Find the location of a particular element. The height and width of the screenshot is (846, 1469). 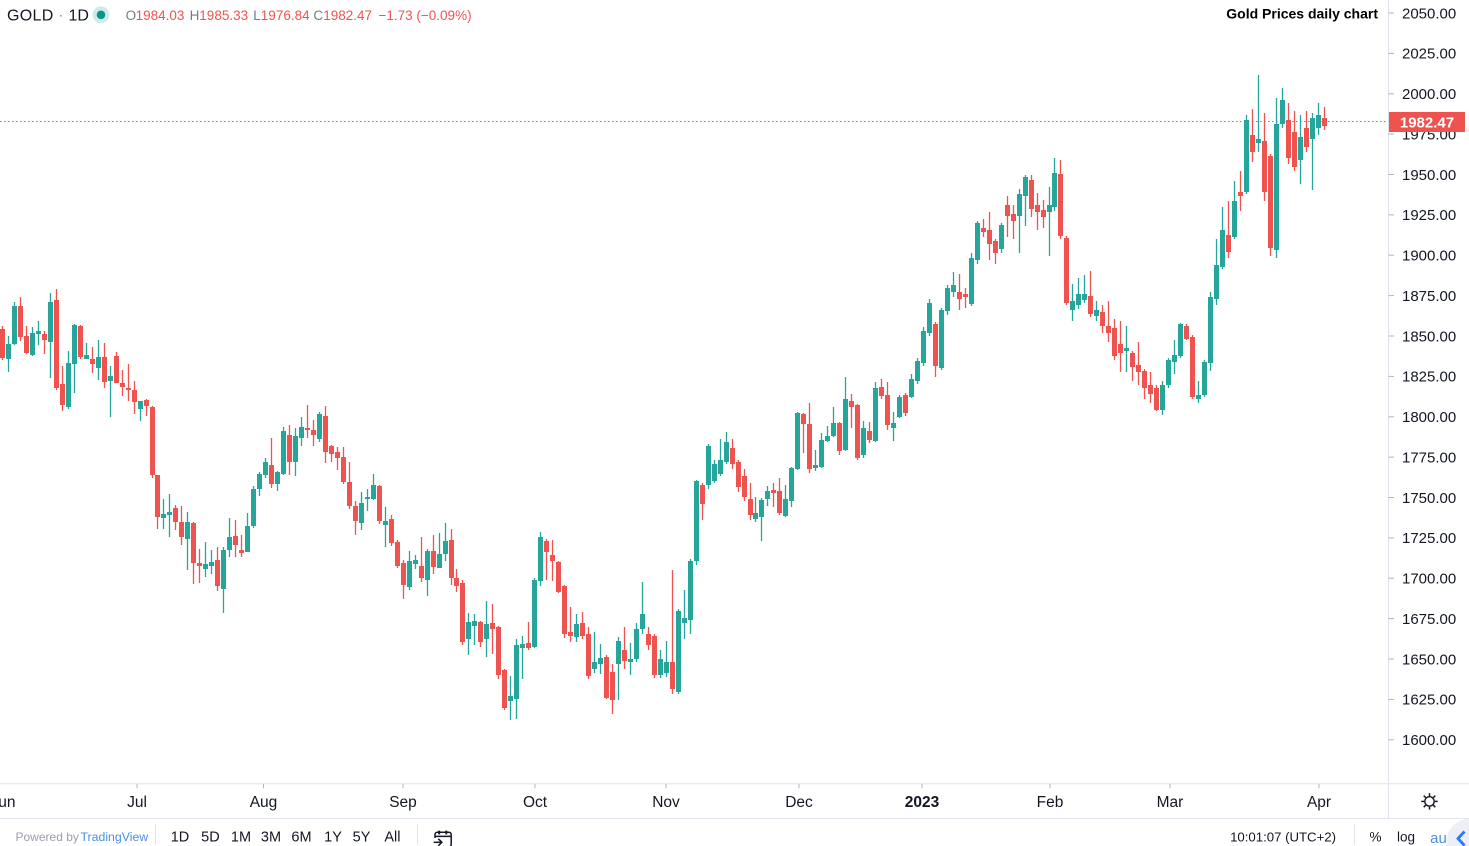

svg-text: log is located at coordinates (1406, 837).